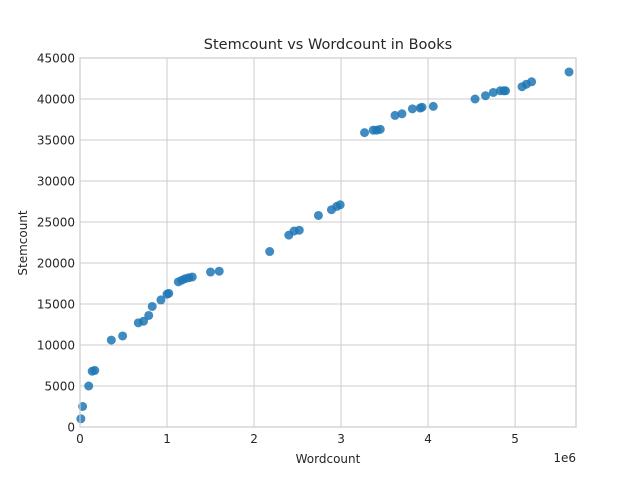 Image resolution: width=640 pixels, height=480 pixels. What do you see at coordinates (56, 182) in the screenshot?
I see `y-tick-label: 30000` at bounding box center [56, 182].